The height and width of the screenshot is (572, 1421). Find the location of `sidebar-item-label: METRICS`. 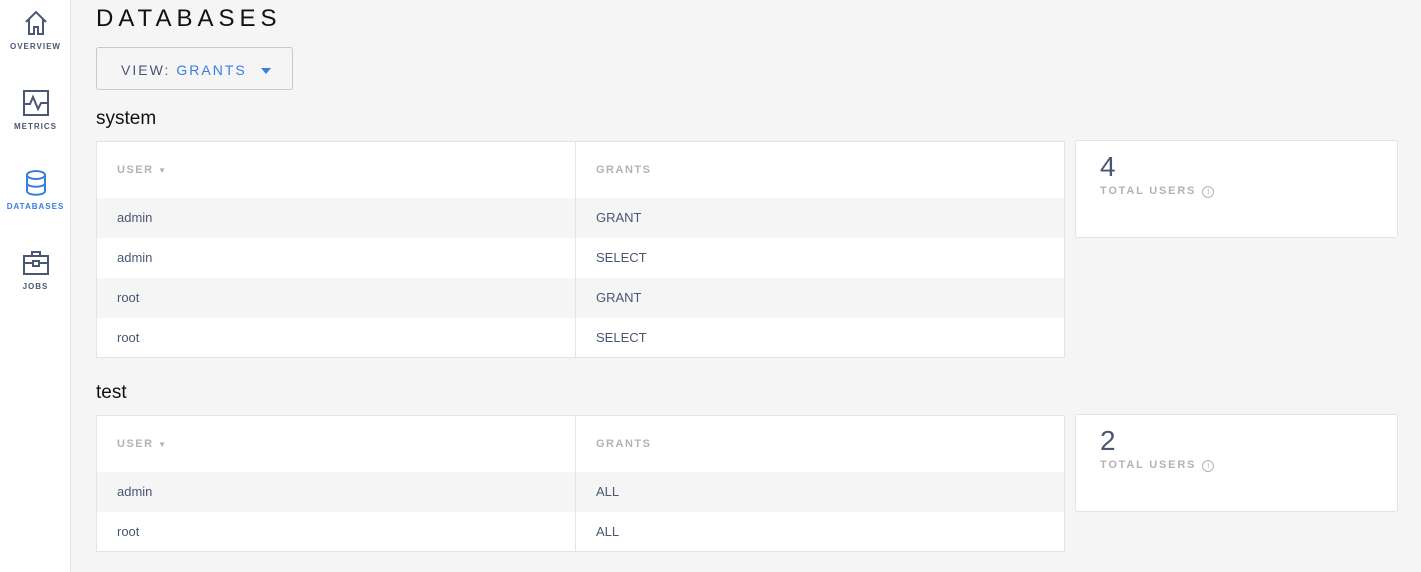

sidebar-item-label: METRICS is located at coordinates (35, 126).